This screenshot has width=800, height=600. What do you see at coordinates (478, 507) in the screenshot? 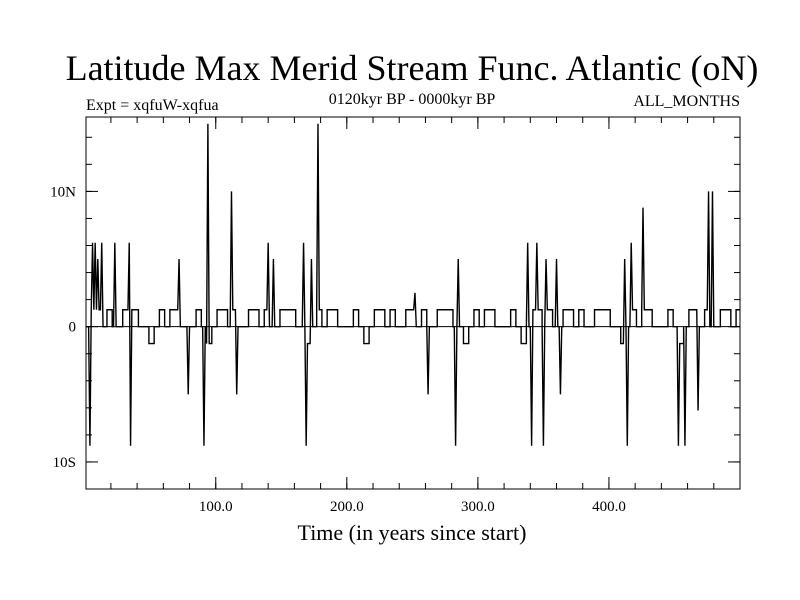
I see `x-tick-label: 300.0` at bounding box center [478, 507].